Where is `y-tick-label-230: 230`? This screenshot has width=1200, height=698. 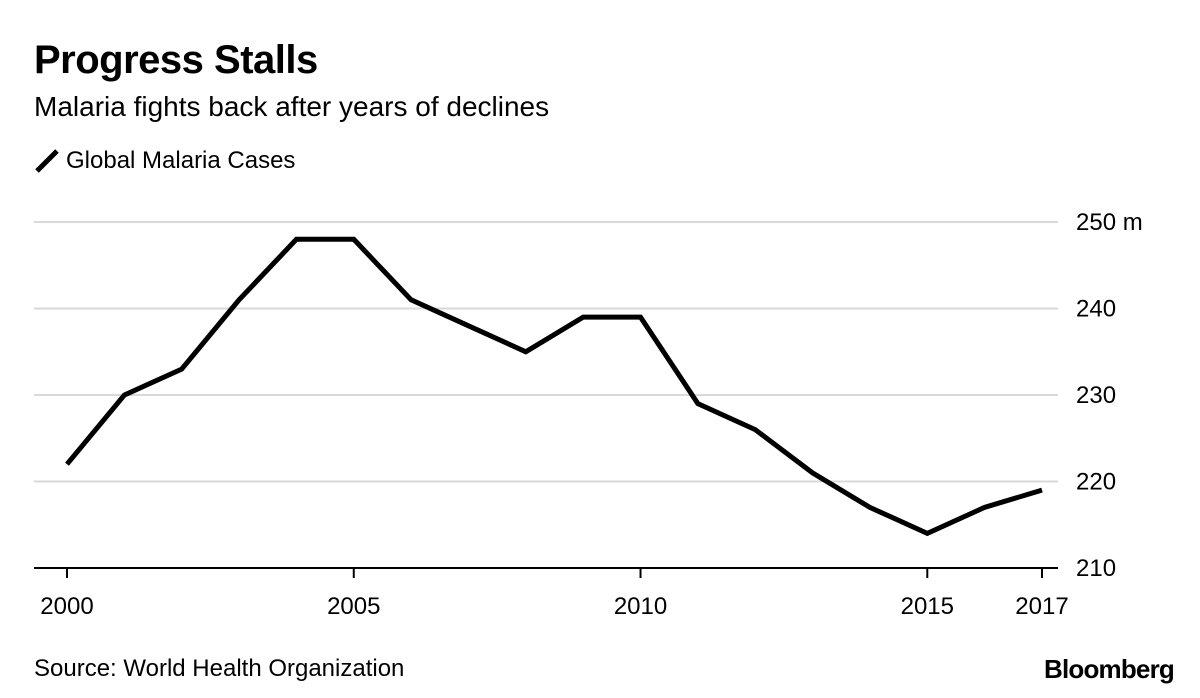 y-tick-label-230: 230 is located at coordinates (1096, 395).